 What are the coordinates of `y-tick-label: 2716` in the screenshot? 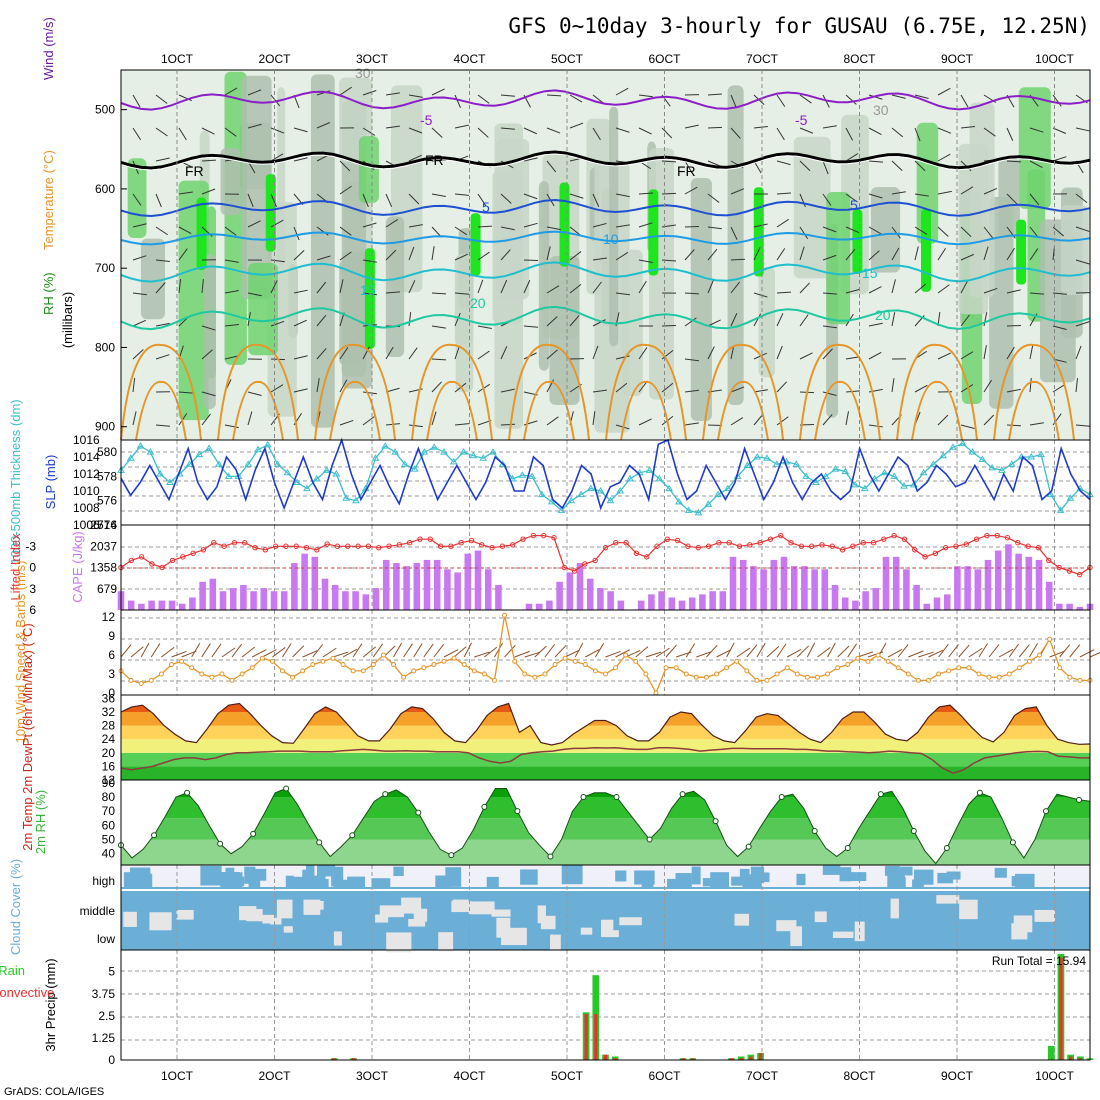 It's located at (103, 525).